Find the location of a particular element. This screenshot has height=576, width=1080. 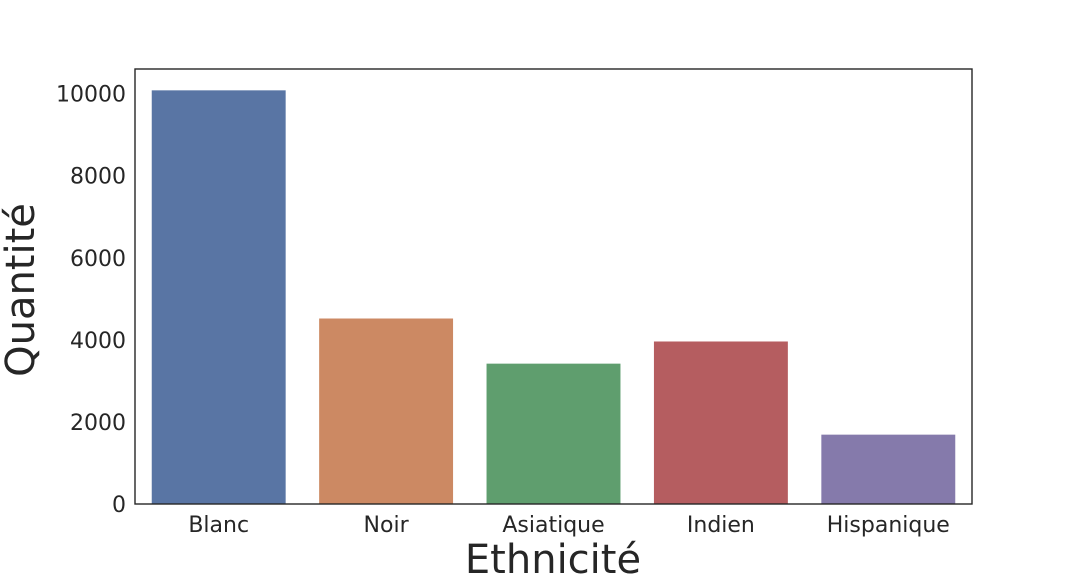

y-tick-label: 4000 is located at coordinates (98, 341).